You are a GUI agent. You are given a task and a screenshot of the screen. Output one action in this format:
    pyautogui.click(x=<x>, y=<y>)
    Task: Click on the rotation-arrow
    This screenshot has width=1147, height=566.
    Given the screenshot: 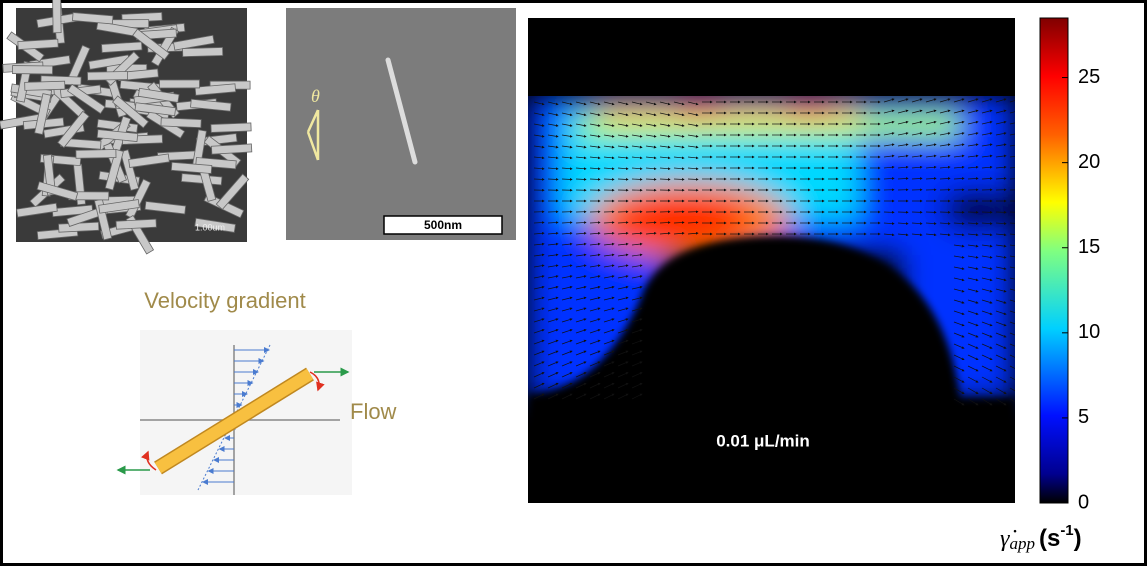 What is the action you would take?
    pyautogui.click(x=149, y=460)
    